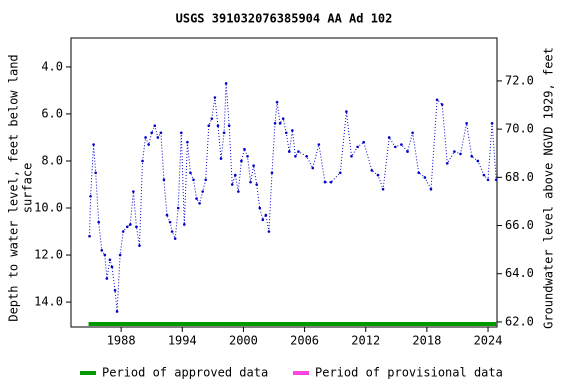  I want to click on y2-tick-label: 72.0, so click(519, 80).